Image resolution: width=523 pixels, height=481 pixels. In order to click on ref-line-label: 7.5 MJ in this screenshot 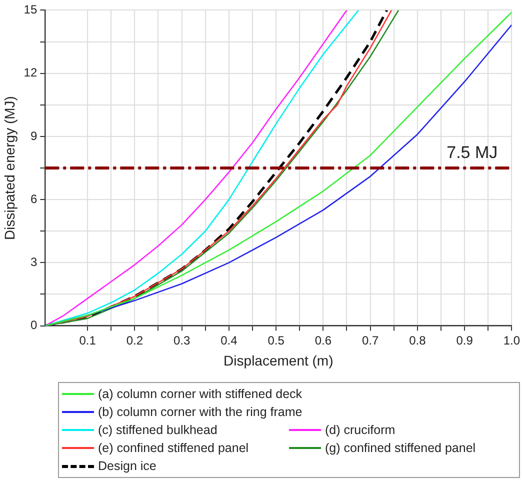, I will do `click(472, 152)`.